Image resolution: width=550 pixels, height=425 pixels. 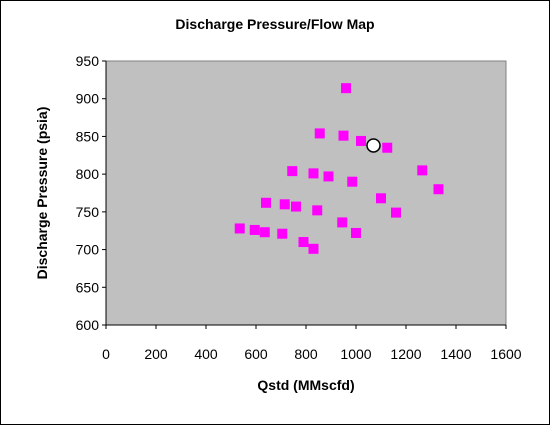 What do you see at coordinates (88, 99) in the screenshot?
I see `y-tick-label: 900` at bounding box center [88, 99].